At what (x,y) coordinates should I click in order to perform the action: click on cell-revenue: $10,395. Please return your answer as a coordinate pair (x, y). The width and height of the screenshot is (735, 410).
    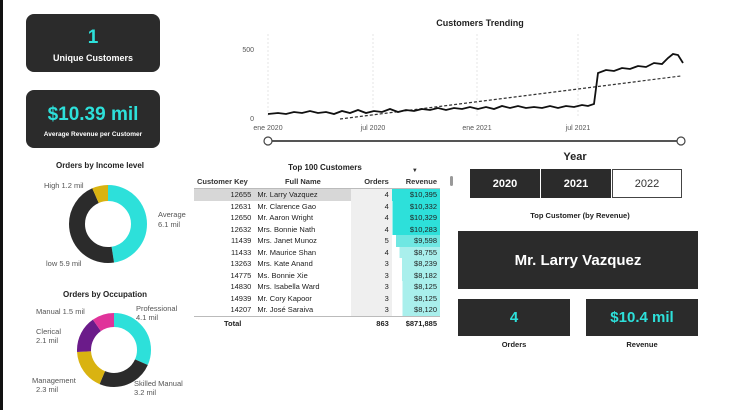
    Looking at the image, I should click on (415, 194).